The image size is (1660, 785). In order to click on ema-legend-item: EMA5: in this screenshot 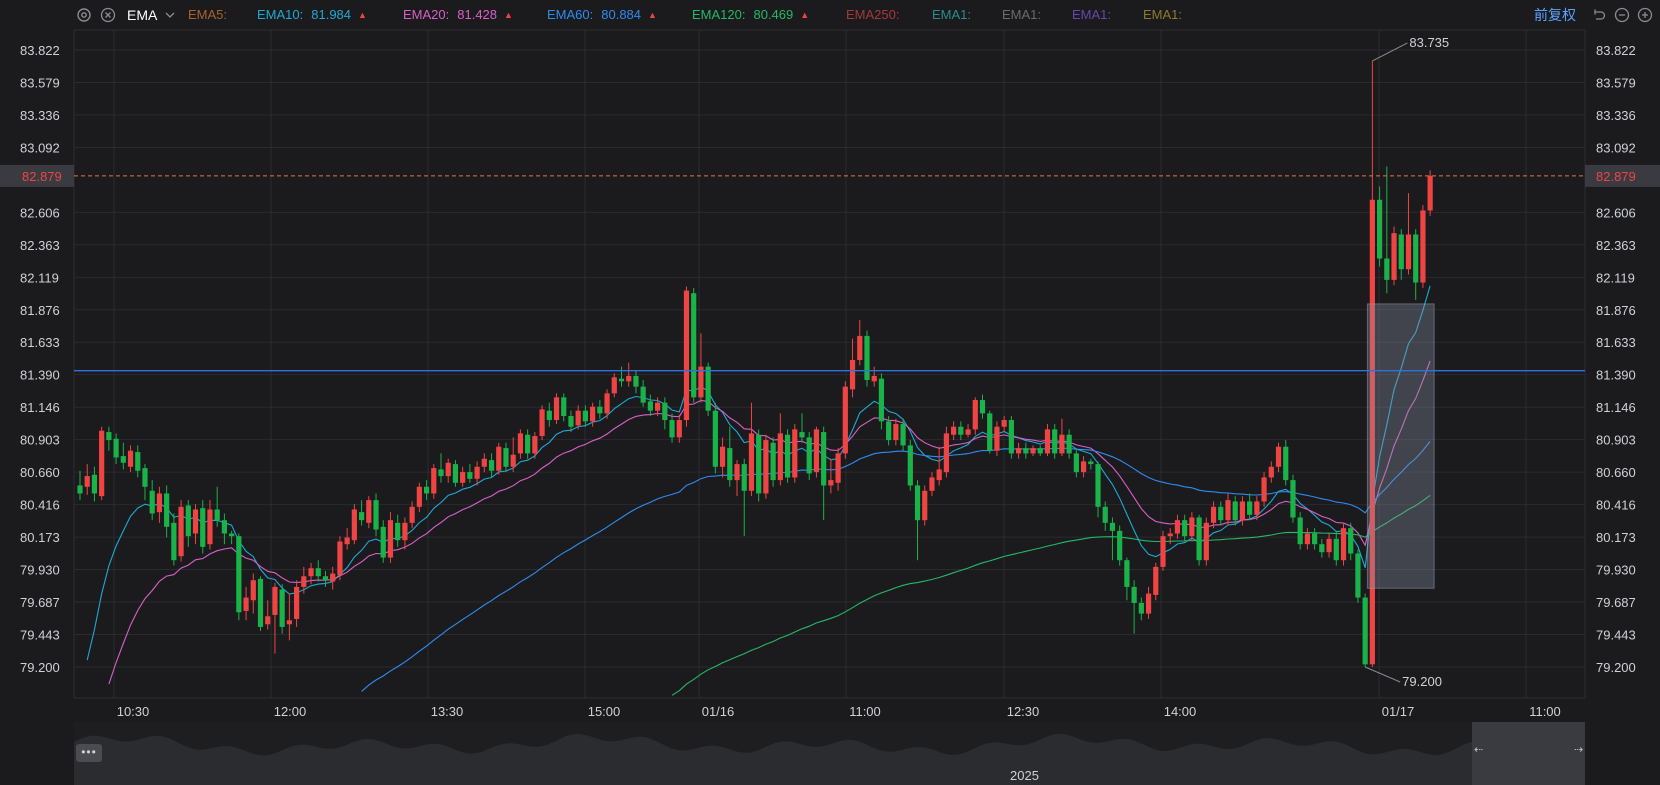, I will do `click(207, 15)`.